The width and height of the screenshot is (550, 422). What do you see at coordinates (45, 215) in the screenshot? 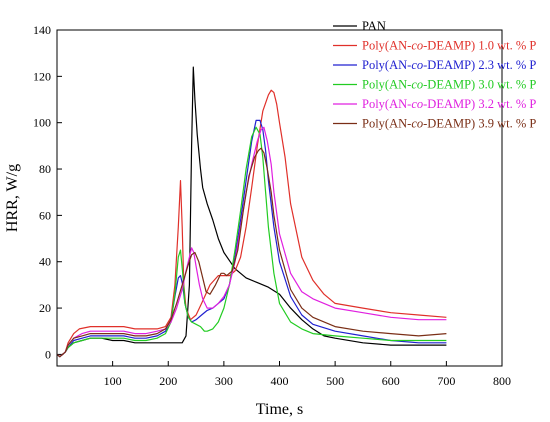
I see `y-tick-label: 60` at bounding box center [45, 215].